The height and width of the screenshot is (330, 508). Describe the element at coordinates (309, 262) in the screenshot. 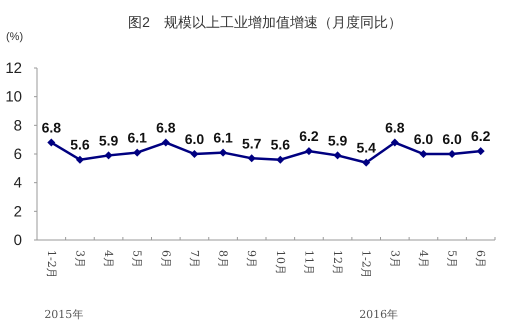

I see `x-tick-label: 11月` at that location.